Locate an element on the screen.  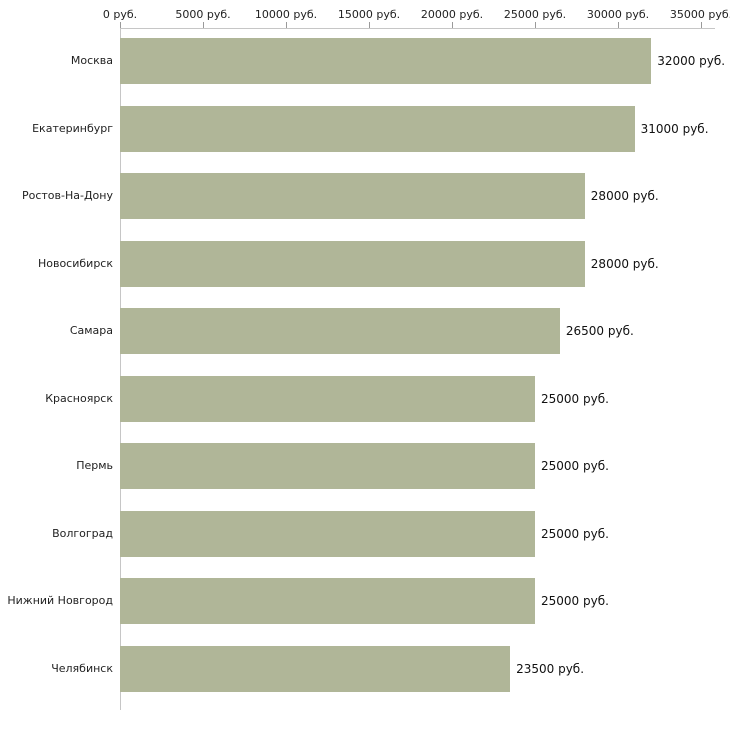
category-label: Нижний Новгород is located at coordinates (60, 600).